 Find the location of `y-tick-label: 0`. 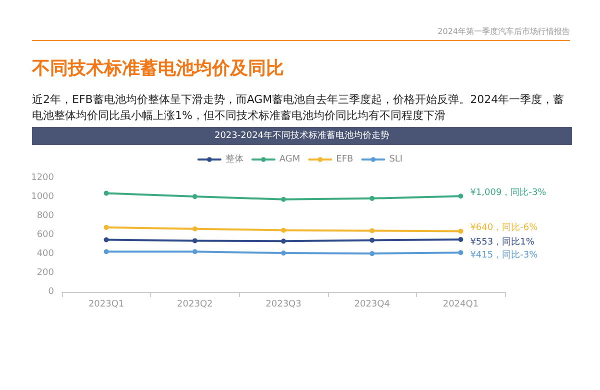

y-tick-label: 0 is located at coordinates (51, 292).